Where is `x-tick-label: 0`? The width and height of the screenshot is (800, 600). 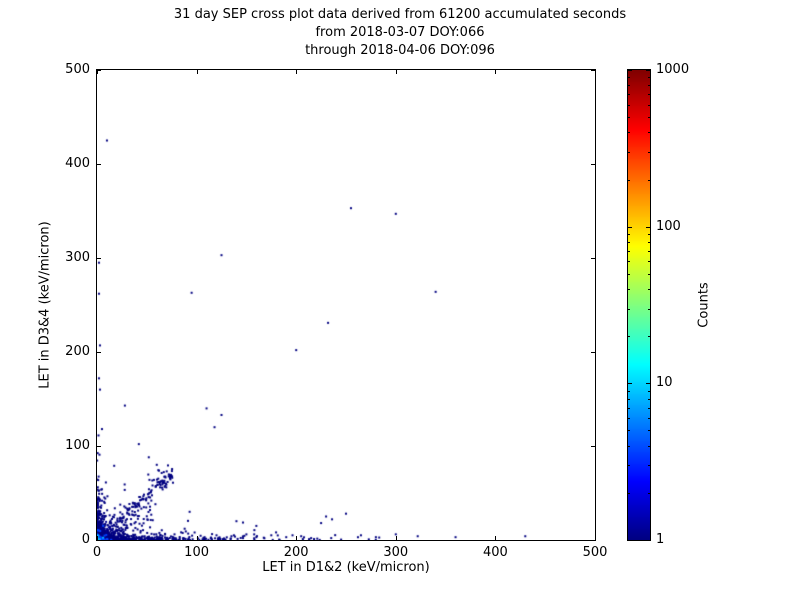 x-tick-label: 0 is located at coordinates (97, 552).